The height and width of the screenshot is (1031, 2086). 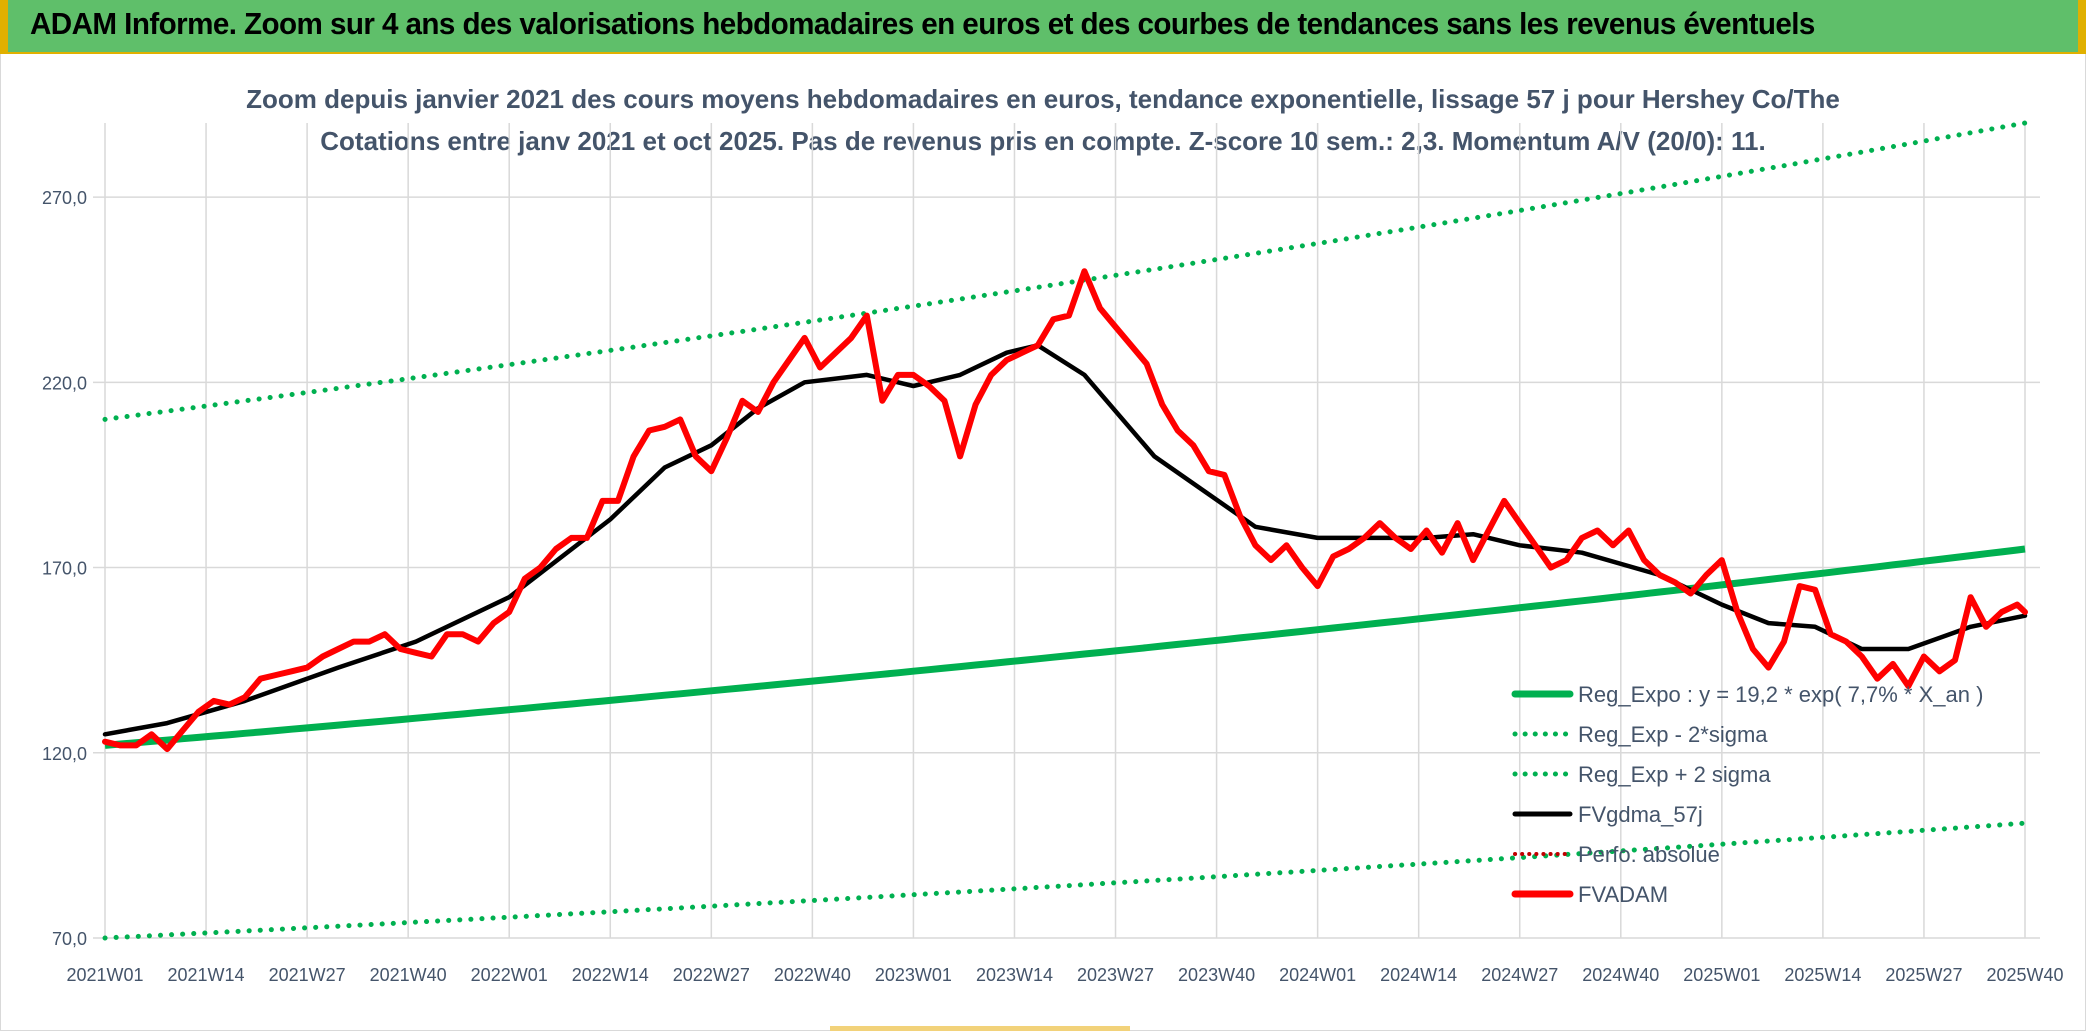 I want to click on x-tick-label: 2022W40, so click(x=812, y=975).